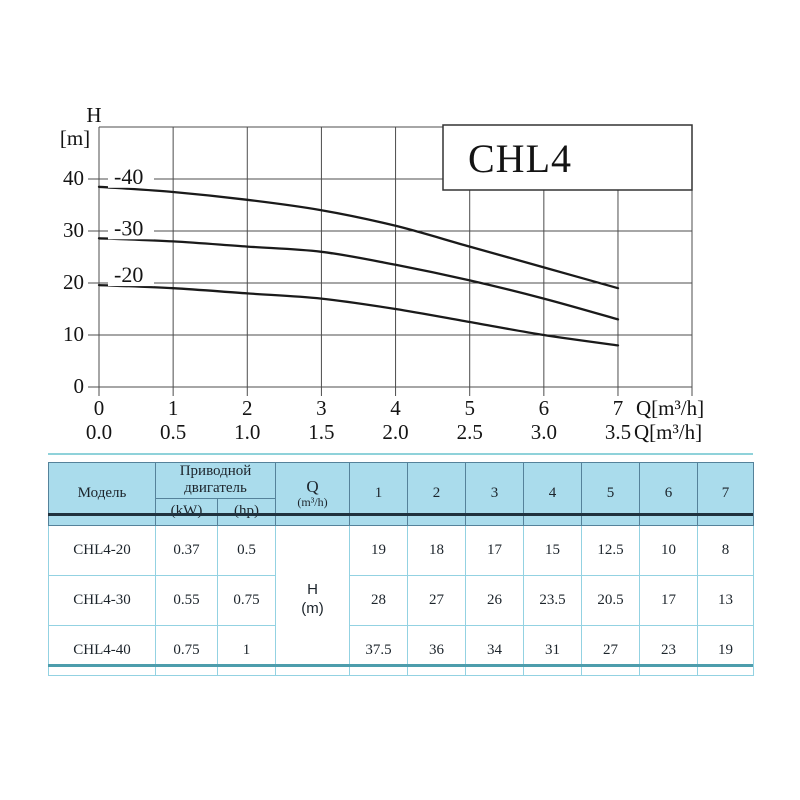 The image size is (800, 800). I want to click on table-row: CHL4-40 0.75 1 37.5 36 34 31 27 23 19, so click(401, 650).